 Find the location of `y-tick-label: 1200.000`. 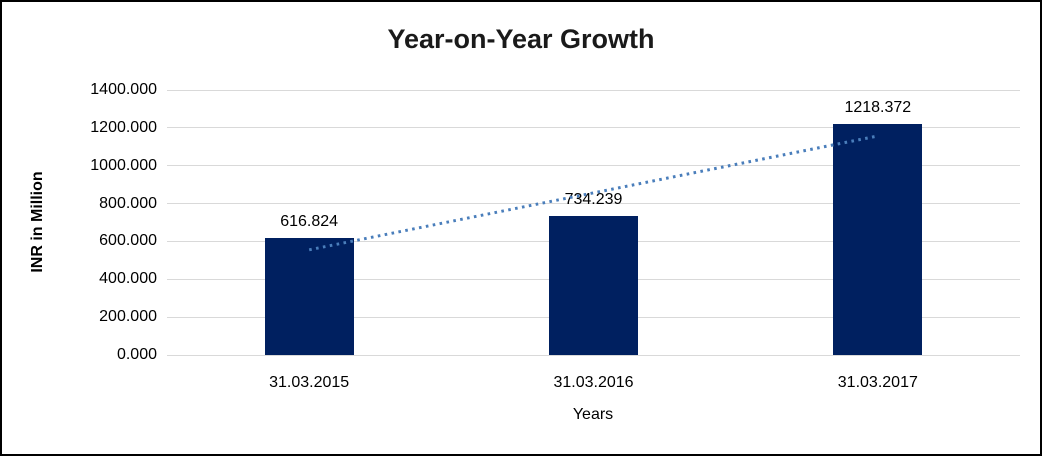

y-tick-label: 1200.000 is located at coordinates (123, 127).